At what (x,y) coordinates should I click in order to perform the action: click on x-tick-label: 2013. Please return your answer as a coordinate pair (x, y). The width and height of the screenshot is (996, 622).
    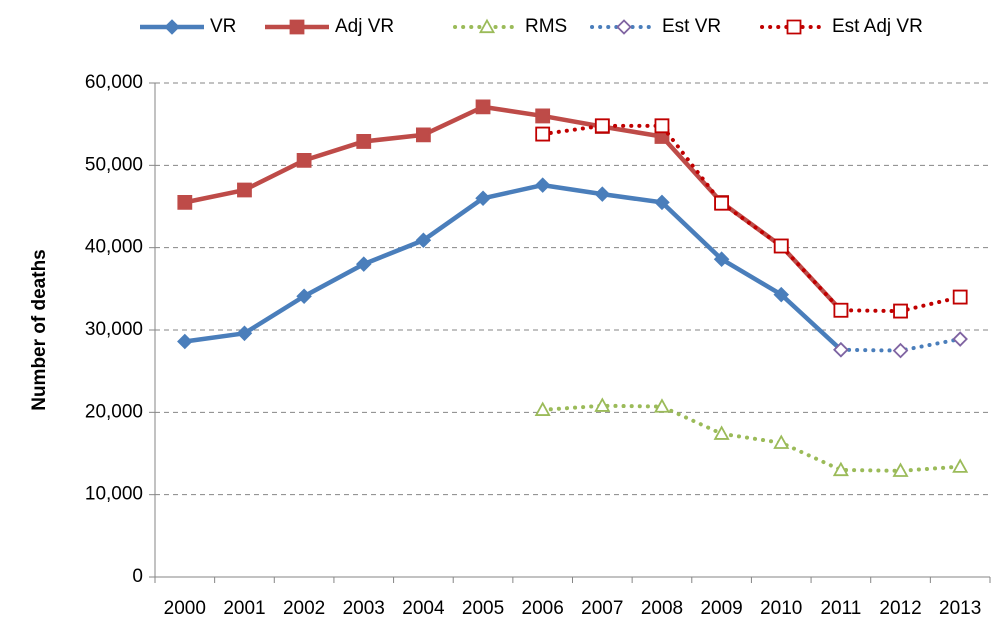
    Looking at the image, I should click on (960, 608).